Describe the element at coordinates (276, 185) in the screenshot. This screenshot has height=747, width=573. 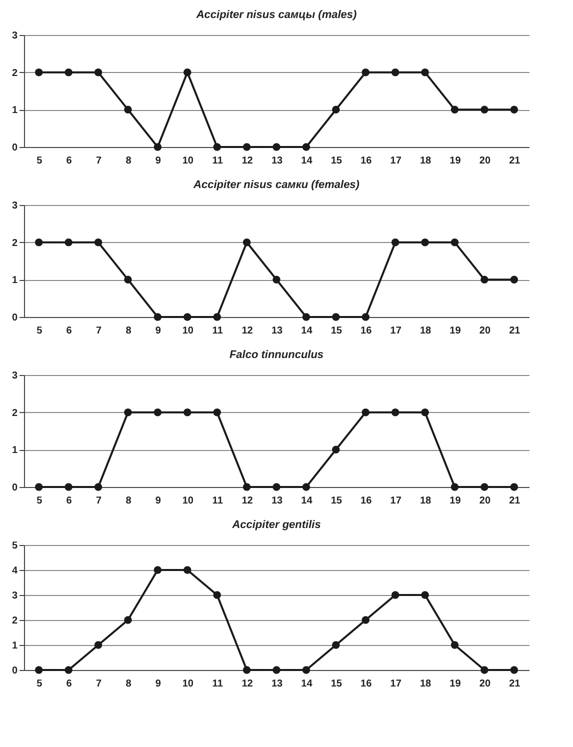
I see `chart-title: Accipiter nisus самки (females)` at that location.